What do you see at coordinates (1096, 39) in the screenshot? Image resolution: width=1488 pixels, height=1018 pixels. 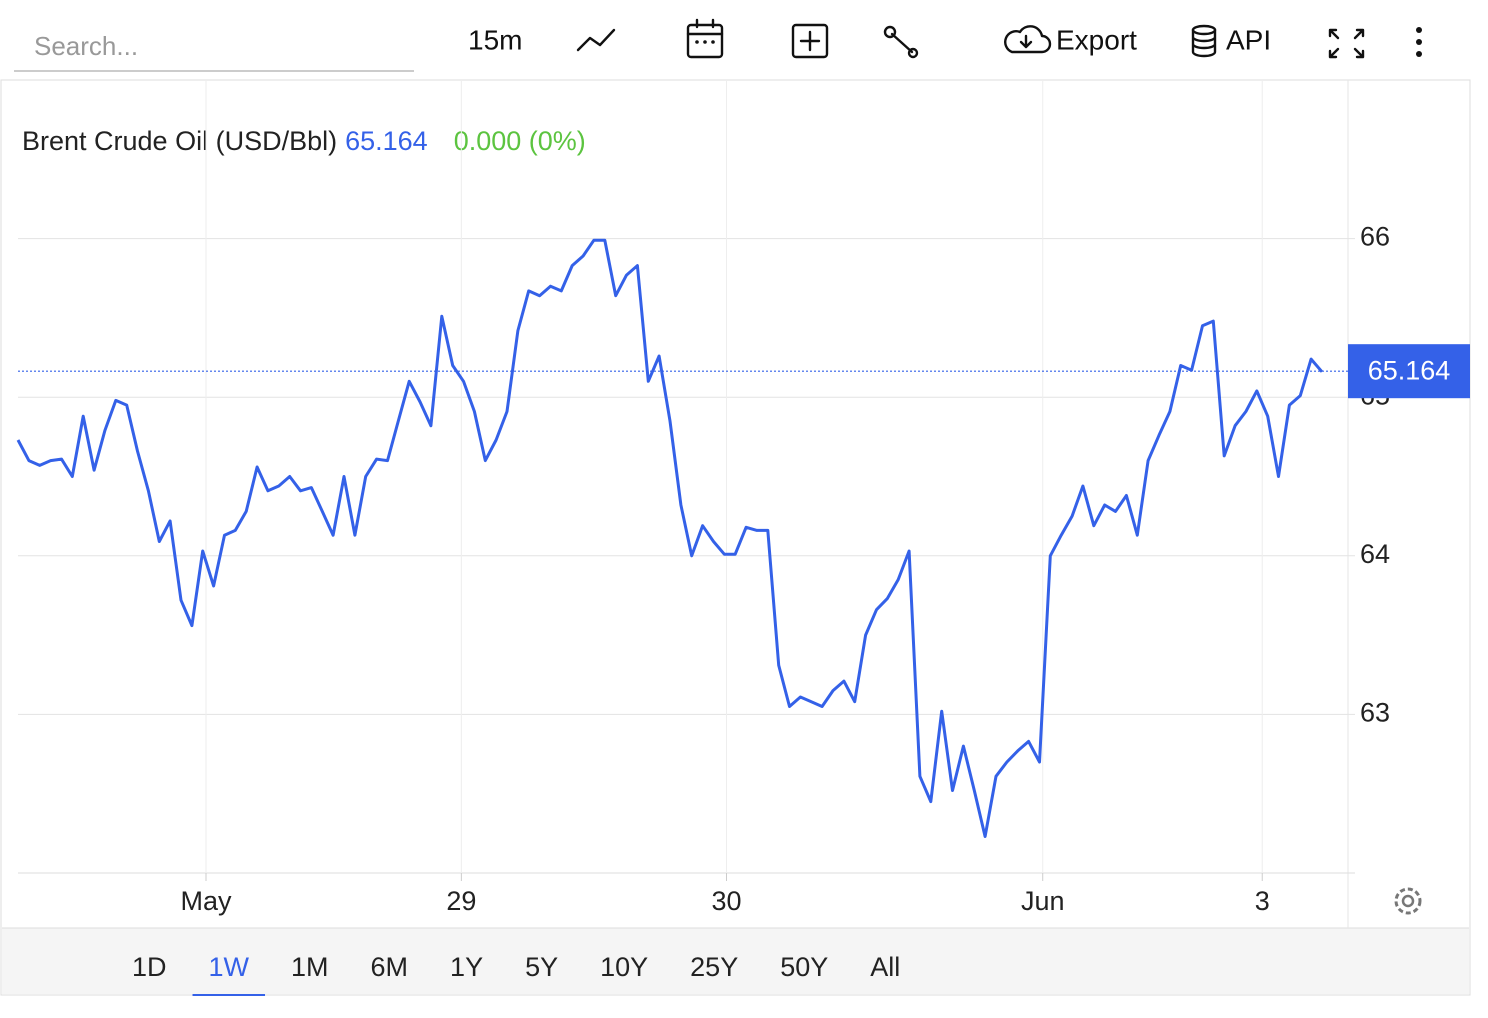 I see `export-button: Export` at bounding box center [1096, 39].